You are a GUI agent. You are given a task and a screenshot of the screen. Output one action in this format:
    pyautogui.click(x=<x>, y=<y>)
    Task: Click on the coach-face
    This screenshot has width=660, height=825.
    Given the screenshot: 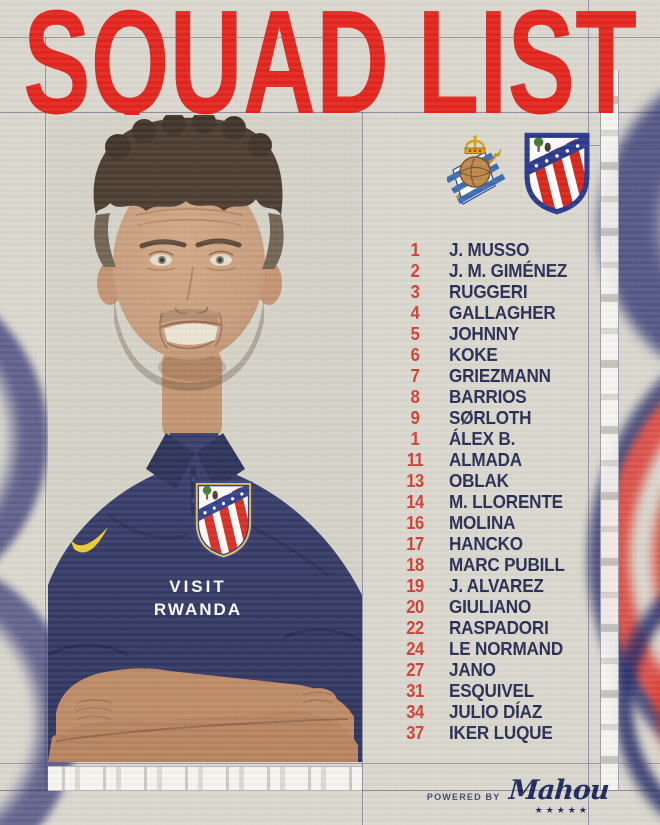 What is the action you would take?
    pyautogui.click(x=189, y=265)
    